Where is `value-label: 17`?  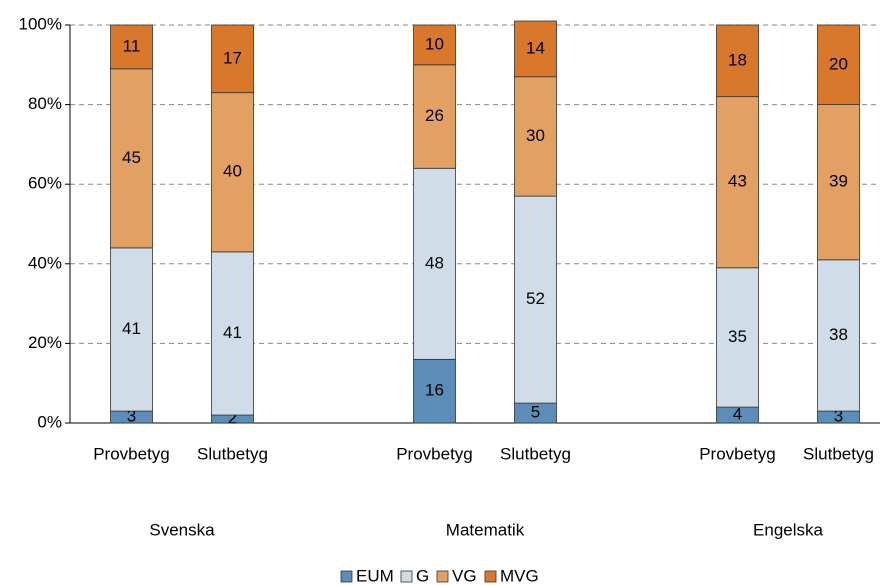
value-label: 17 is located at coordinates (232, 57).